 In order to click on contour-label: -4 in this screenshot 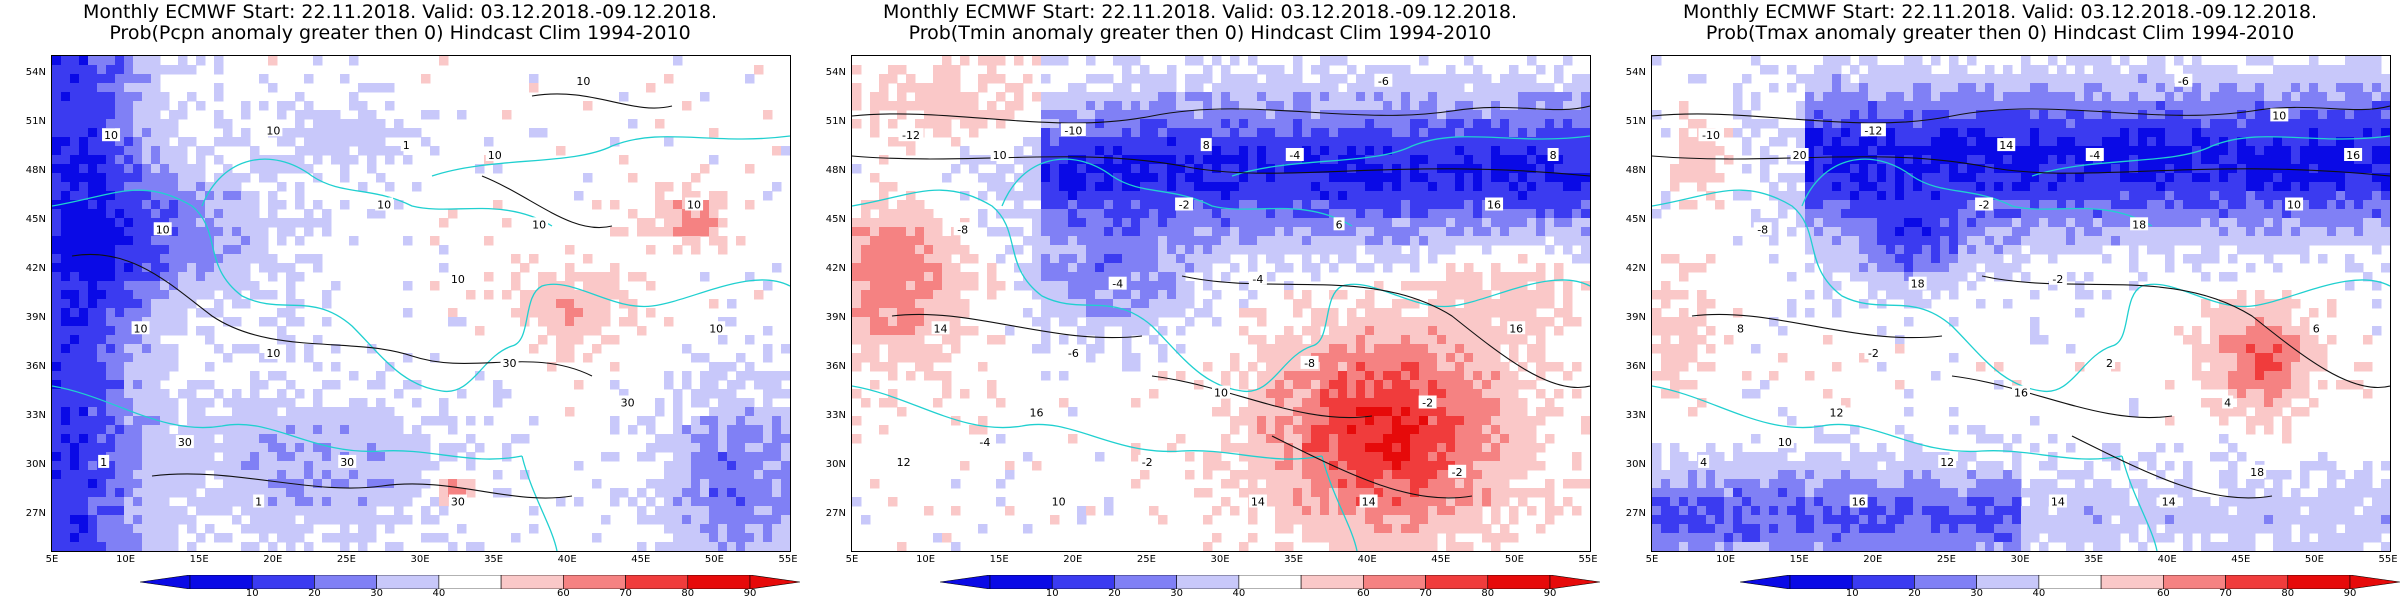, I will do `click(1257, 278)`.